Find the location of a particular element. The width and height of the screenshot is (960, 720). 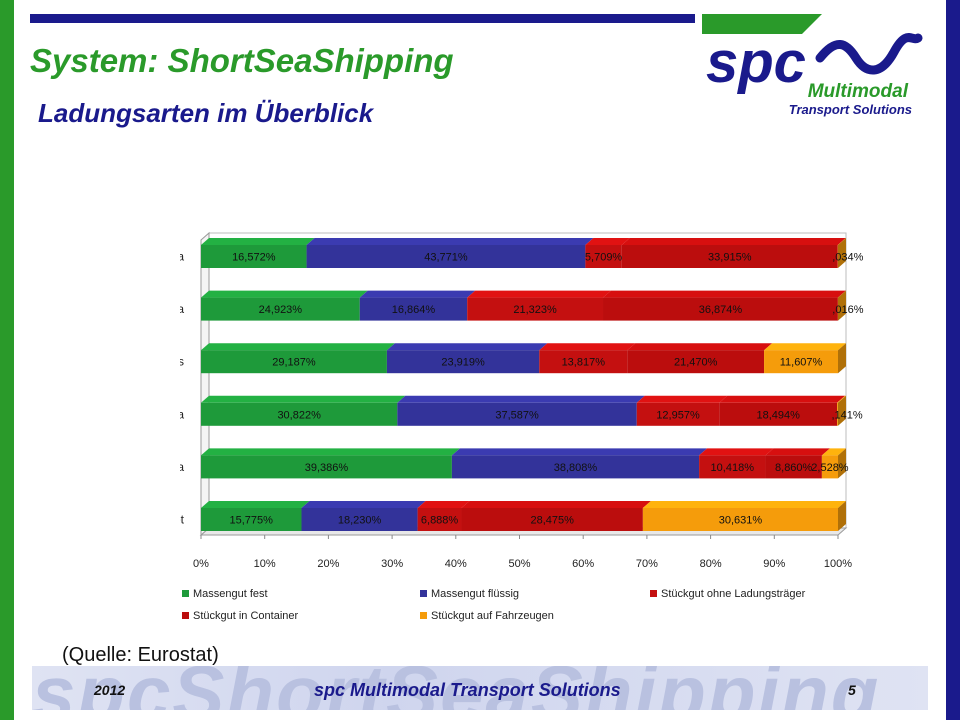

data-label: 11,607% is located at coordinates (801, 363).